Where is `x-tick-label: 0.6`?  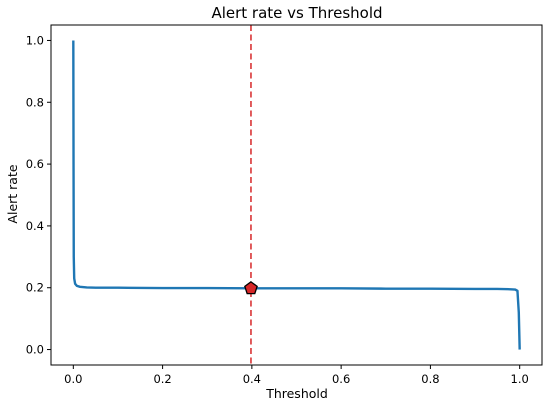
x-tick-label: 0.6 is located at coordinates (341, 379).